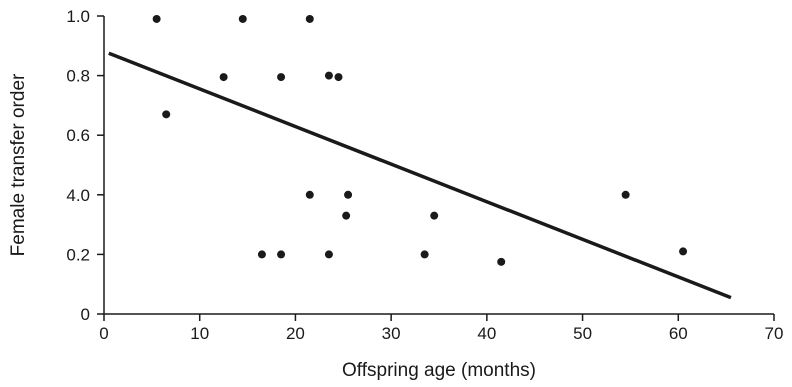  Describe the element at coordinates (78, 76) in the screenshot. I see `y-tick-label: 0.8` at that location.